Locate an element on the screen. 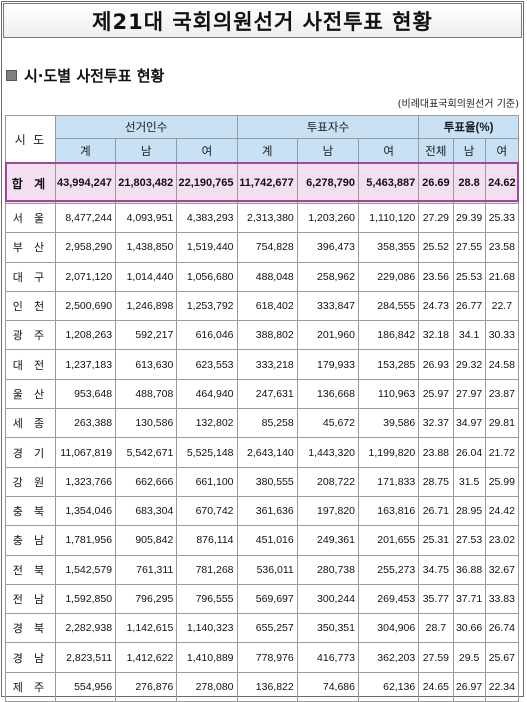 This screenshot has width=527, height=702. table-cell: 304,906 is located at coordinates (388, 628).